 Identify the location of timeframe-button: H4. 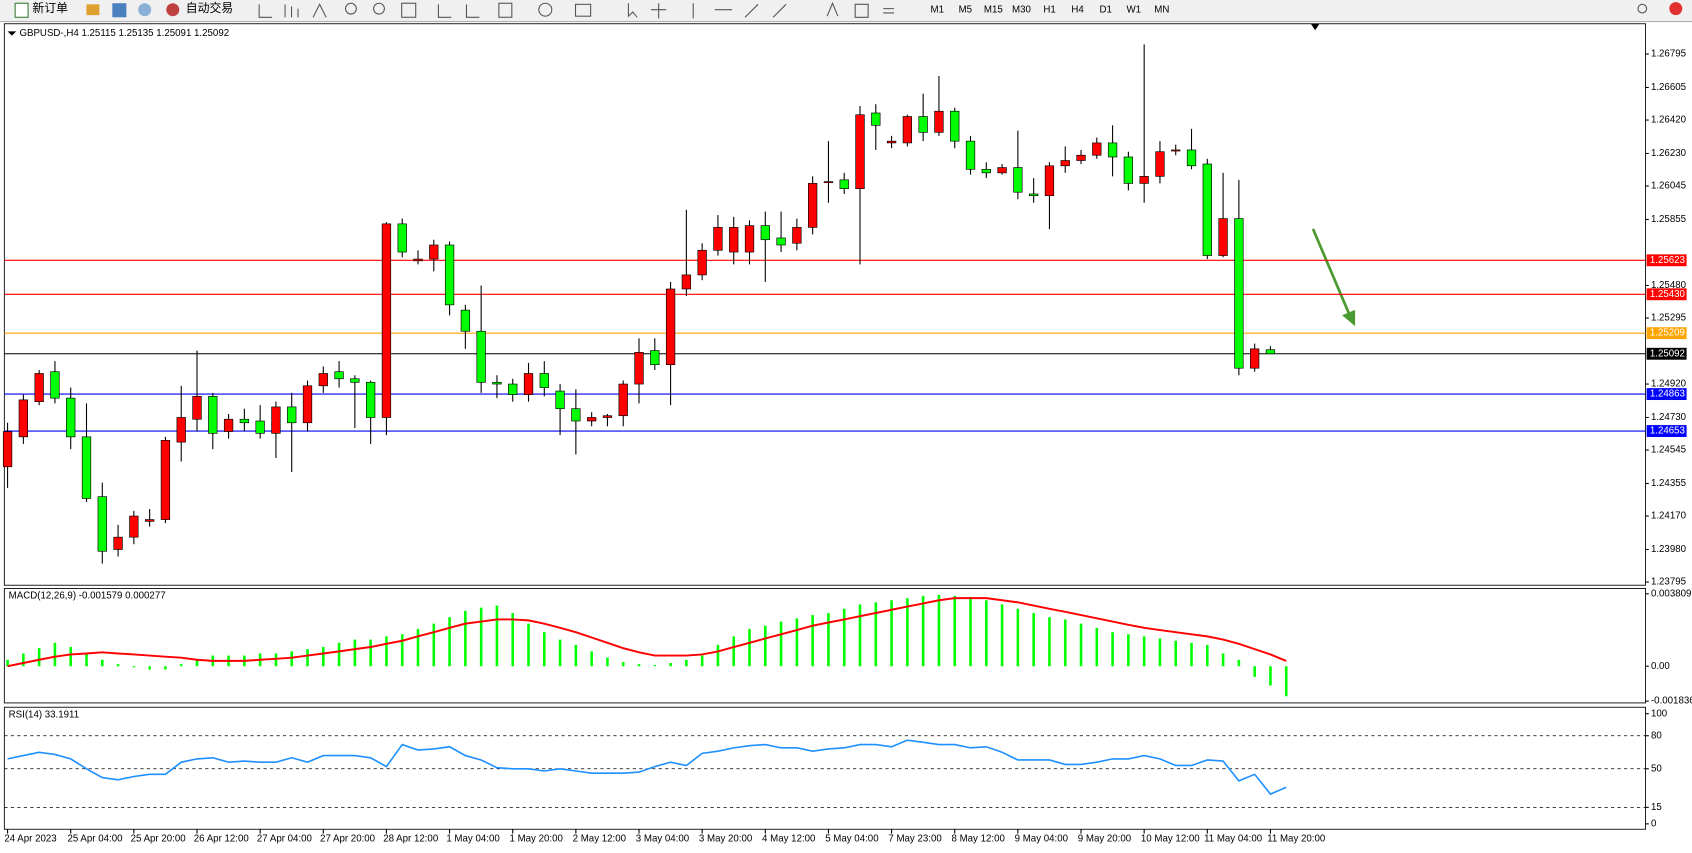
(1077, 9).